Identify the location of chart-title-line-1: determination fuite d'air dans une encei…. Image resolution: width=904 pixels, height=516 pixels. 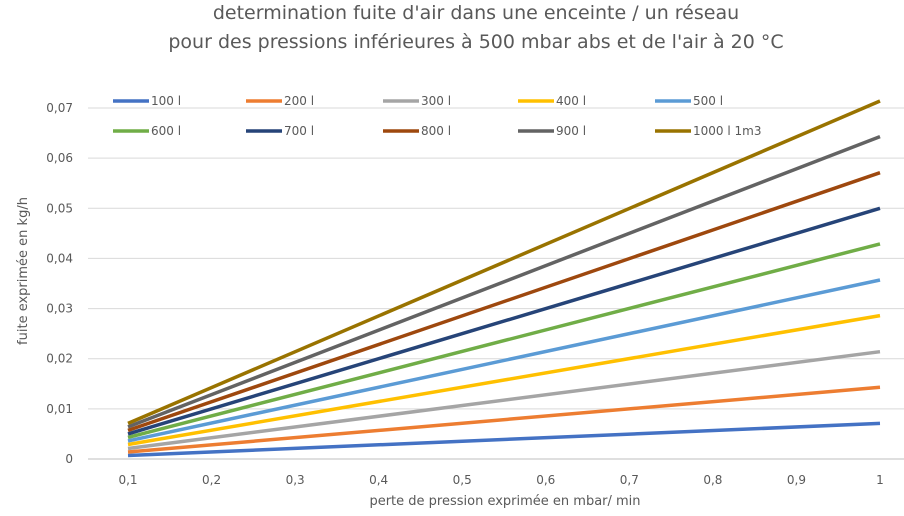
(476, 13).